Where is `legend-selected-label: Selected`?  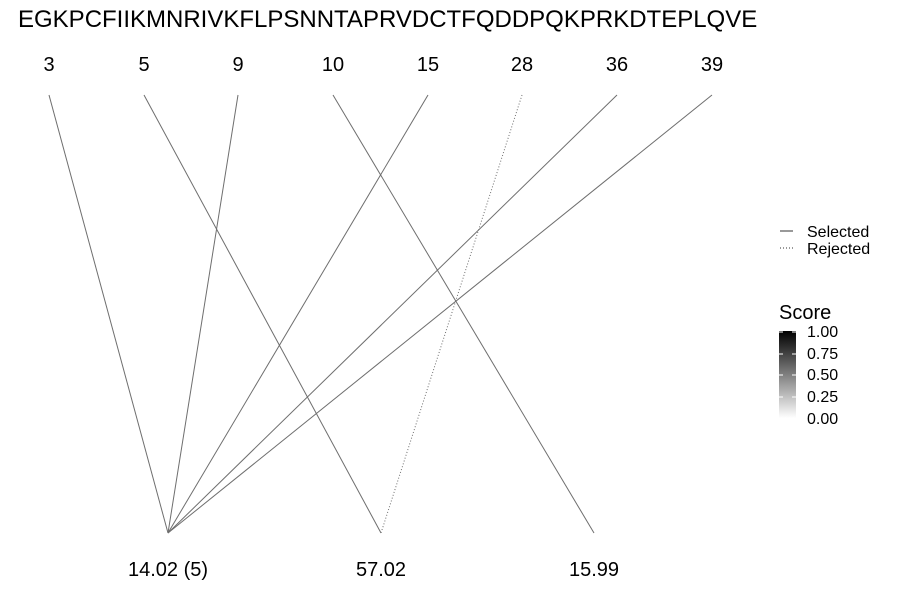 legend-selected-label: Selected is located at coordinates (838, 232).